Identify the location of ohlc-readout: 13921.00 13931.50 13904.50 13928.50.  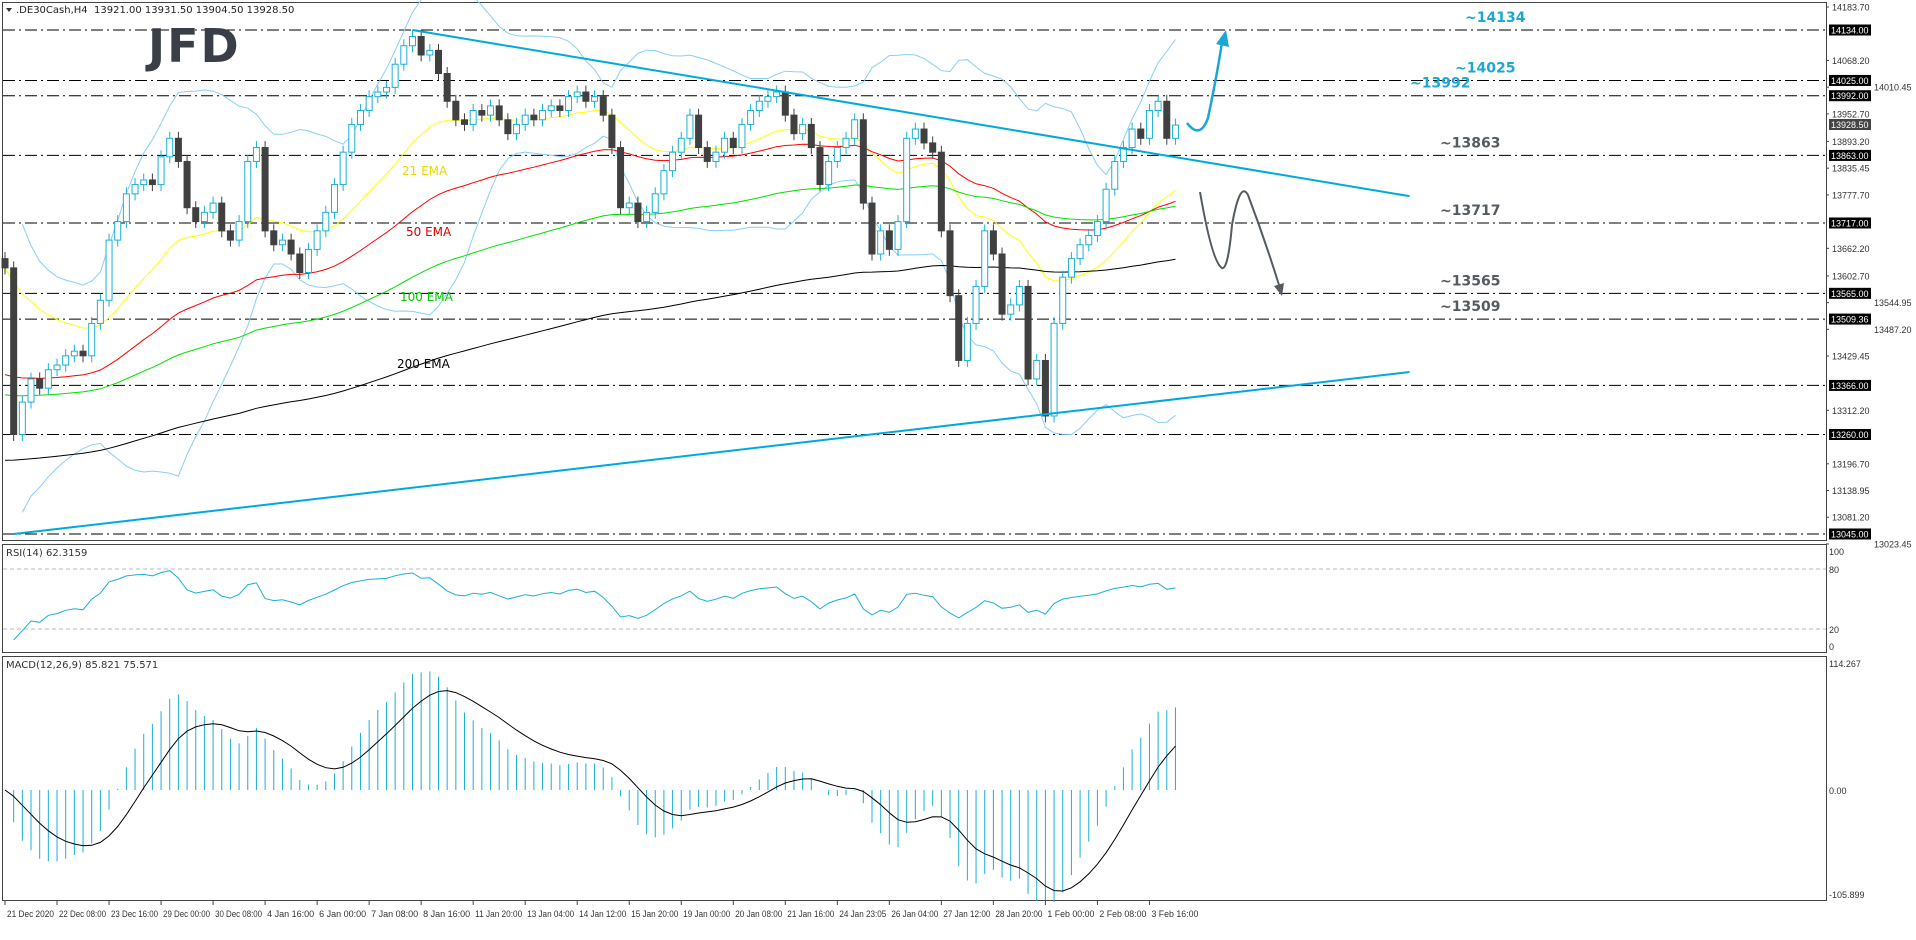
(194, 10).